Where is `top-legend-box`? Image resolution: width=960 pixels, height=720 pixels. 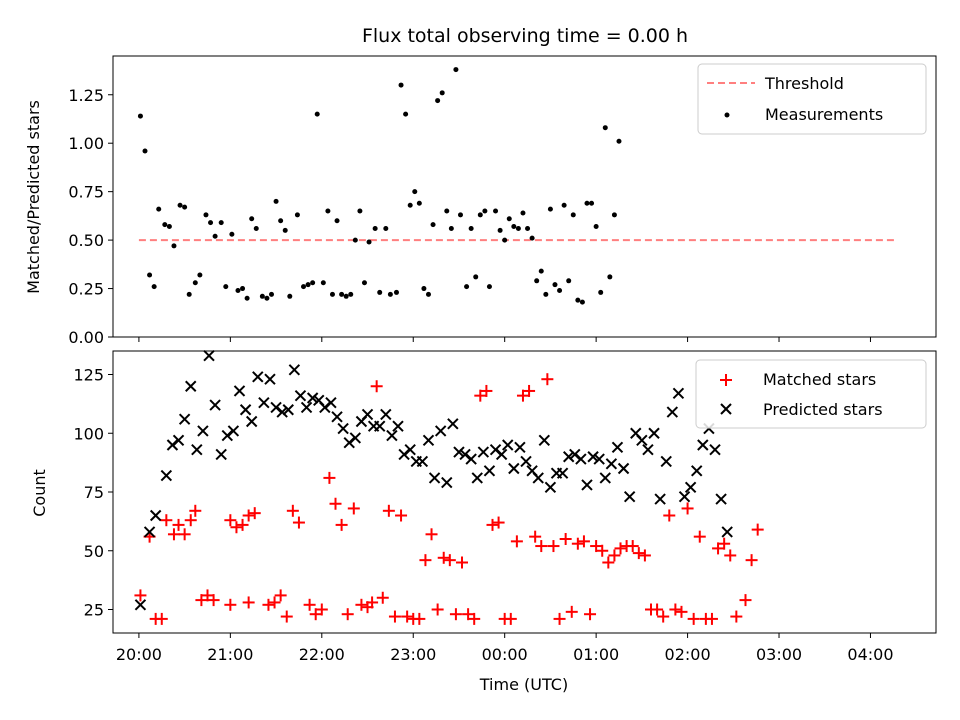 top-legend-box is located at coordinates (812, 99).